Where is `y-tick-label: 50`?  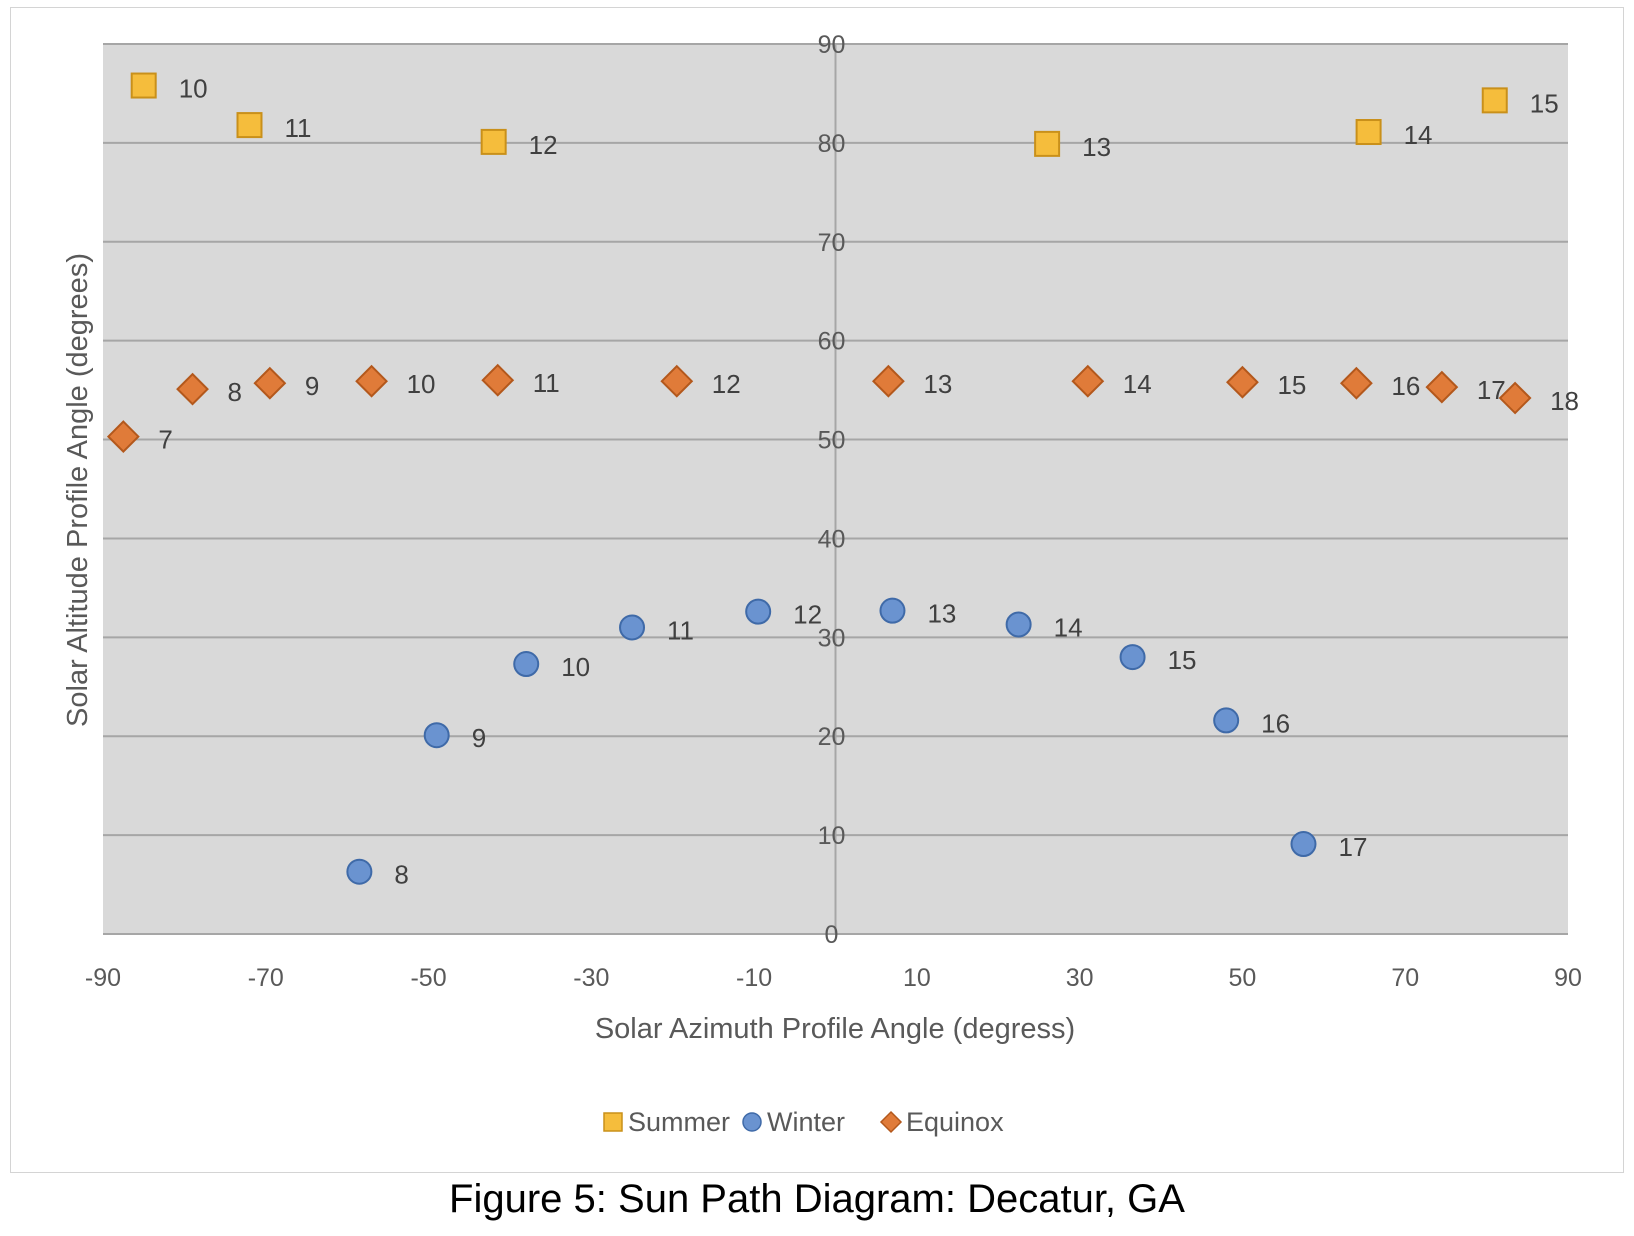 y-tick-label: 50 is located at coordinates (832, 441).